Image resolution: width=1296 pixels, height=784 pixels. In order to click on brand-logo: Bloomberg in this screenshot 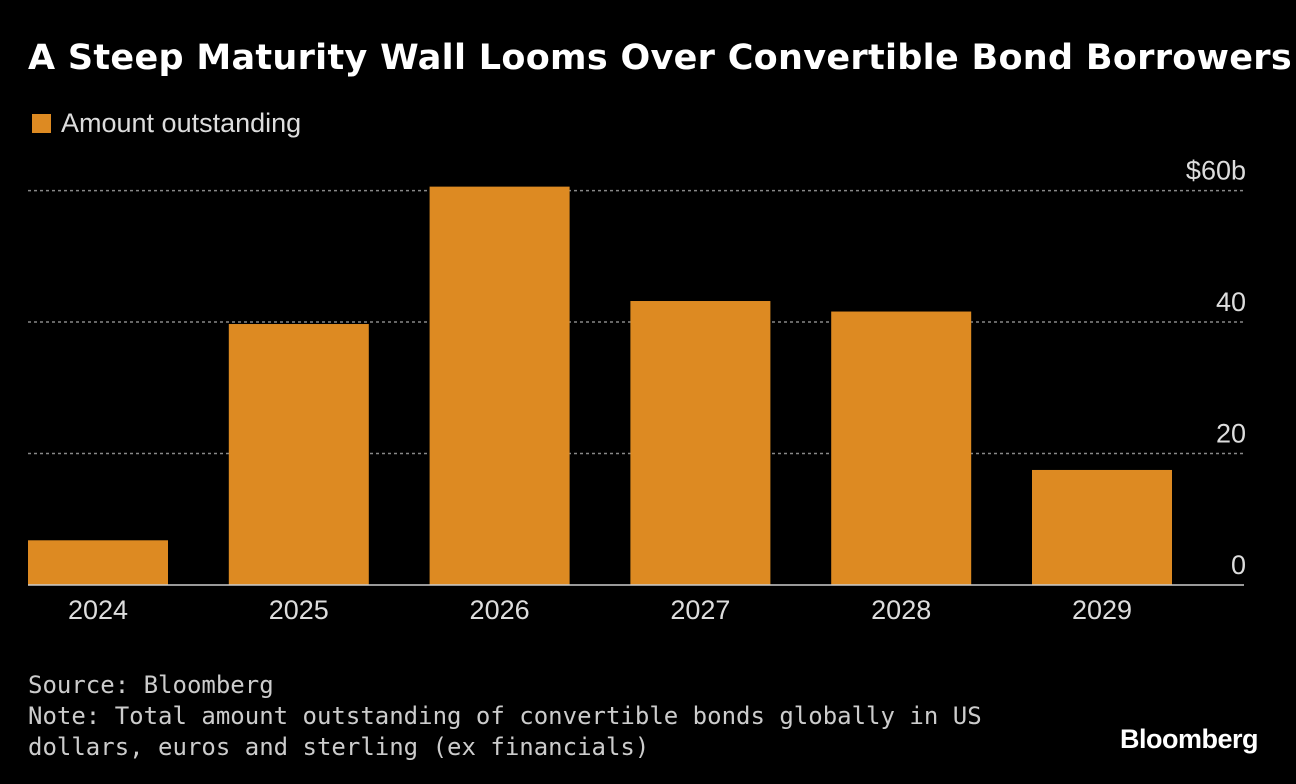, I will do `click(1189, 739)`.